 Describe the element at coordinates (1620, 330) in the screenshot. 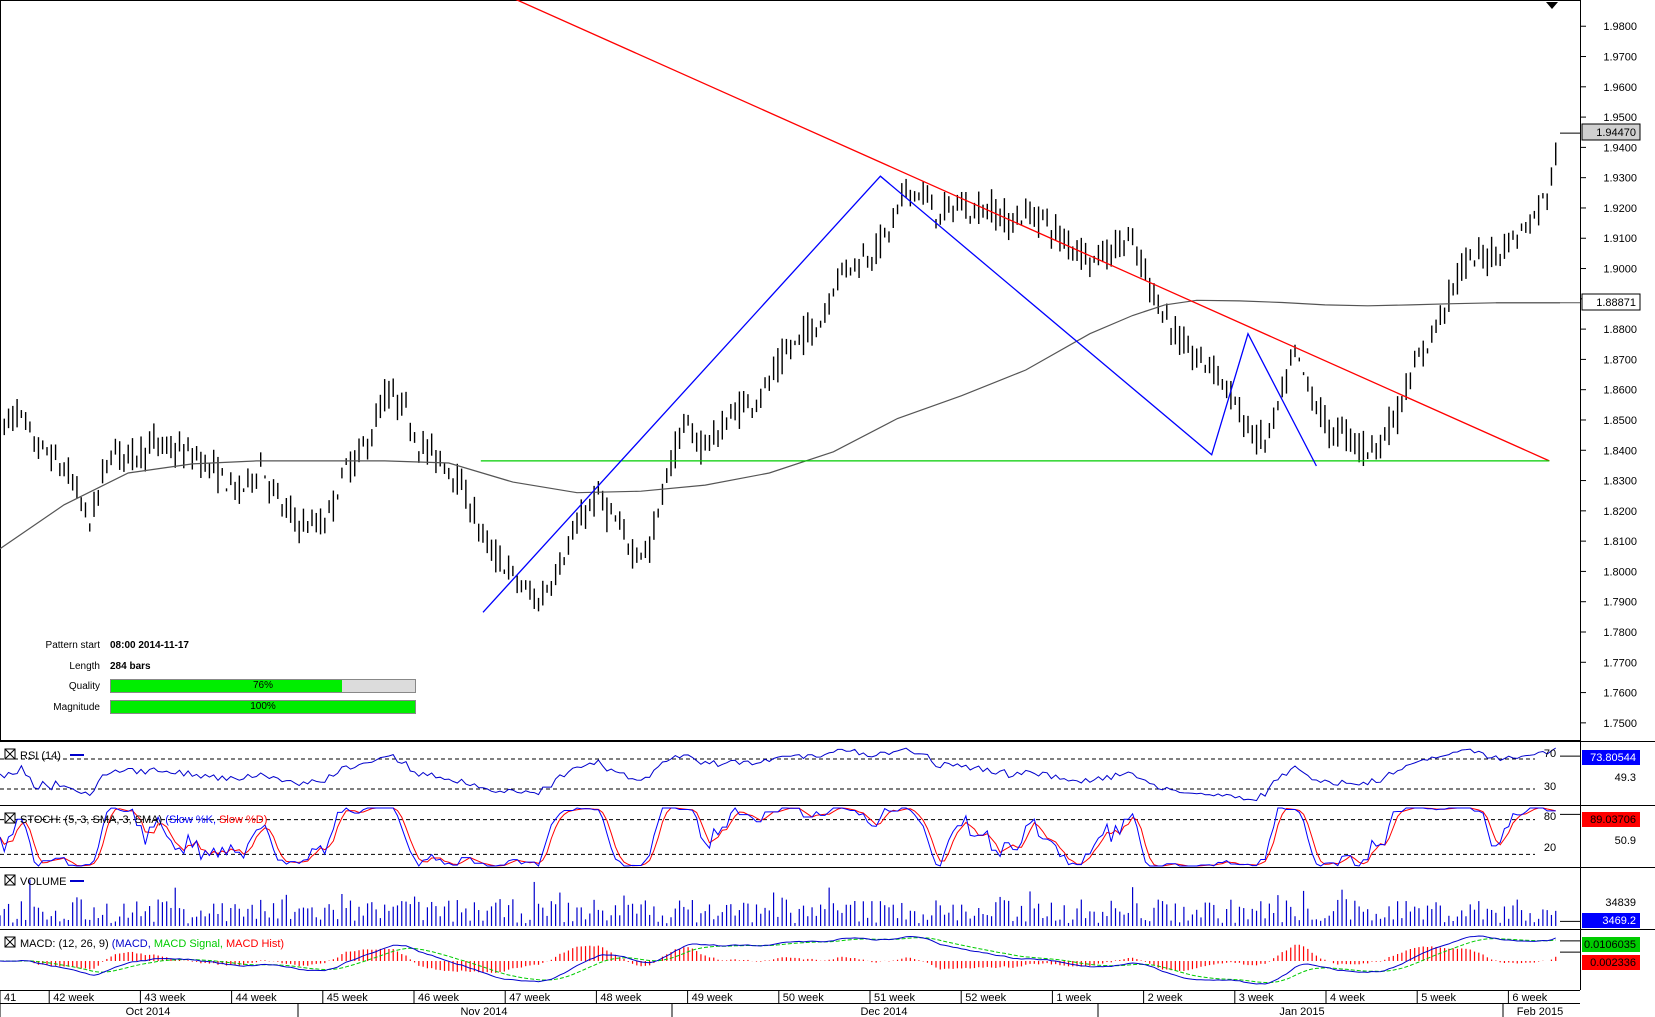

I see `price-tick-label-10: 1.8800` at that location.